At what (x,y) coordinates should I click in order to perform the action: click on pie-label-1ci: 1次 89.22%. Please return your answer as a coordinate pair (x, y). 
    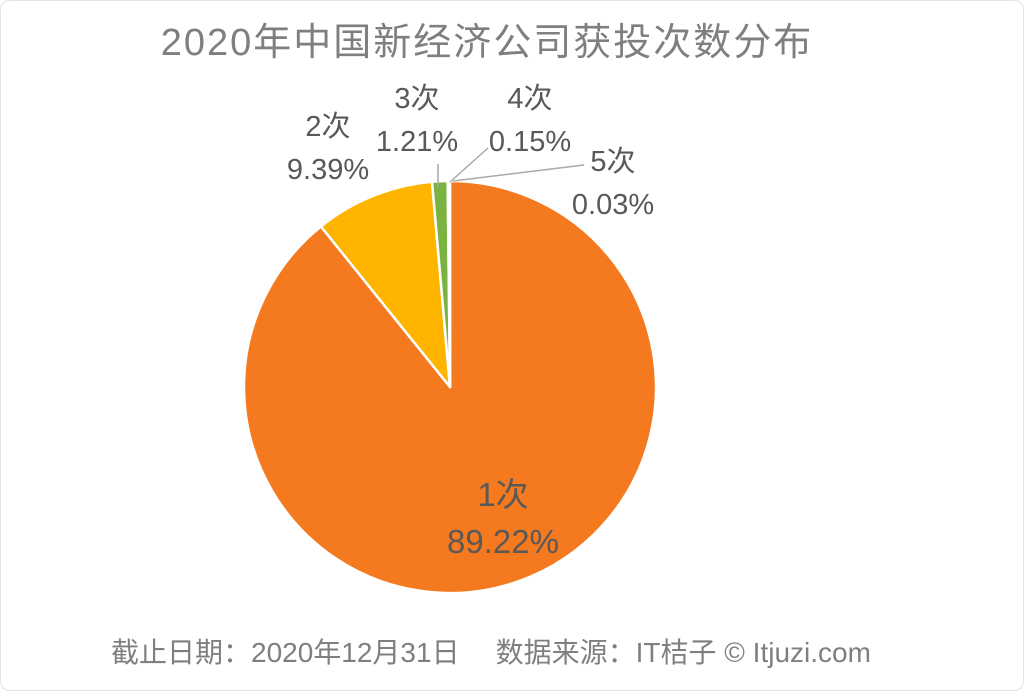
    Looking at the image, I should click on (503, 518).